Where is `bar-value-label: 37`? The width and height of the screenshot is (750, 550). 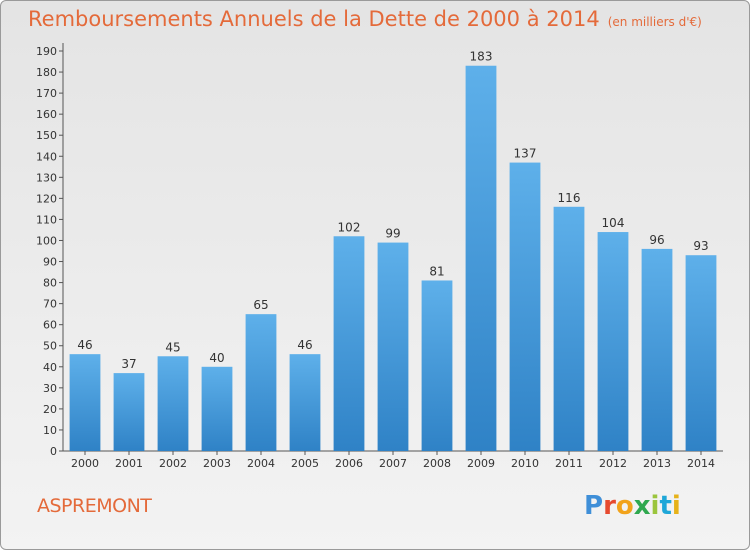
bar-value-label: 37 is located at coordinates (128, 364).